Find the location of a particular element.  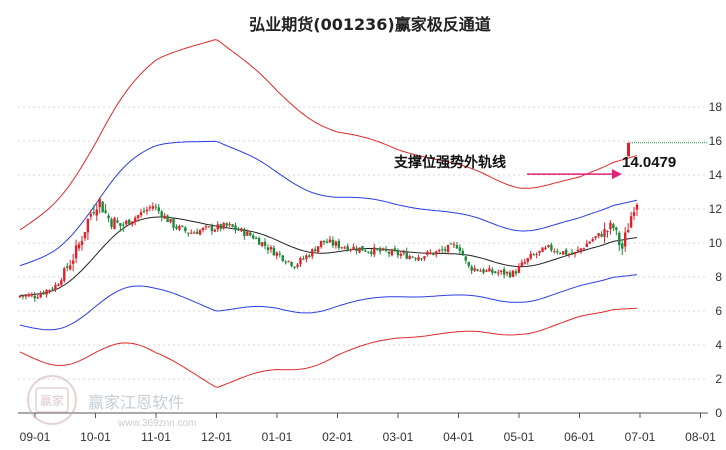

y-tick-label: 2 is located at coordinates (718, 379).